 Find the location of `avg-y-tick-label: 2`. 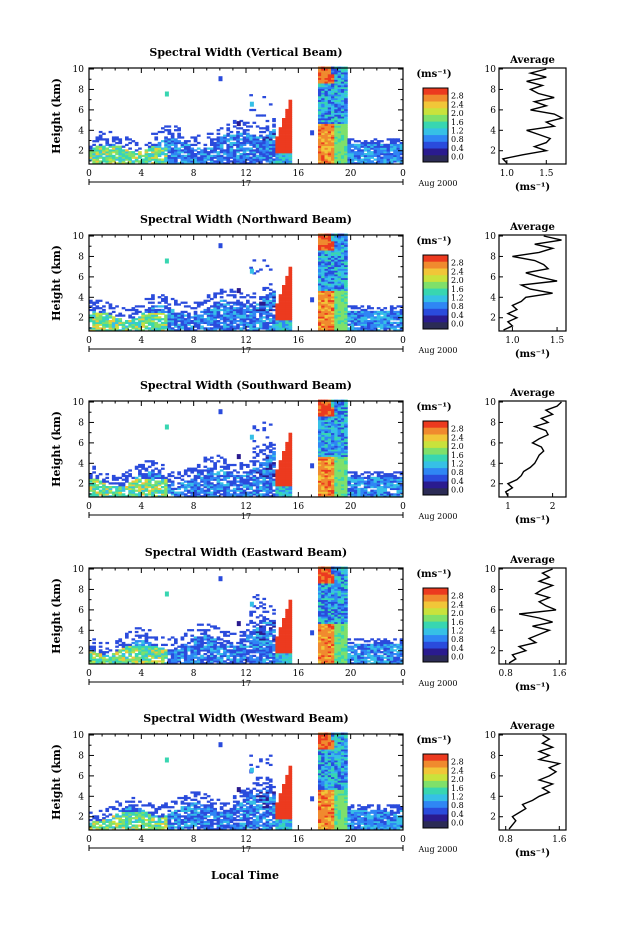

avg-y-tick-label: 2 is located at coordinates (493, 152).